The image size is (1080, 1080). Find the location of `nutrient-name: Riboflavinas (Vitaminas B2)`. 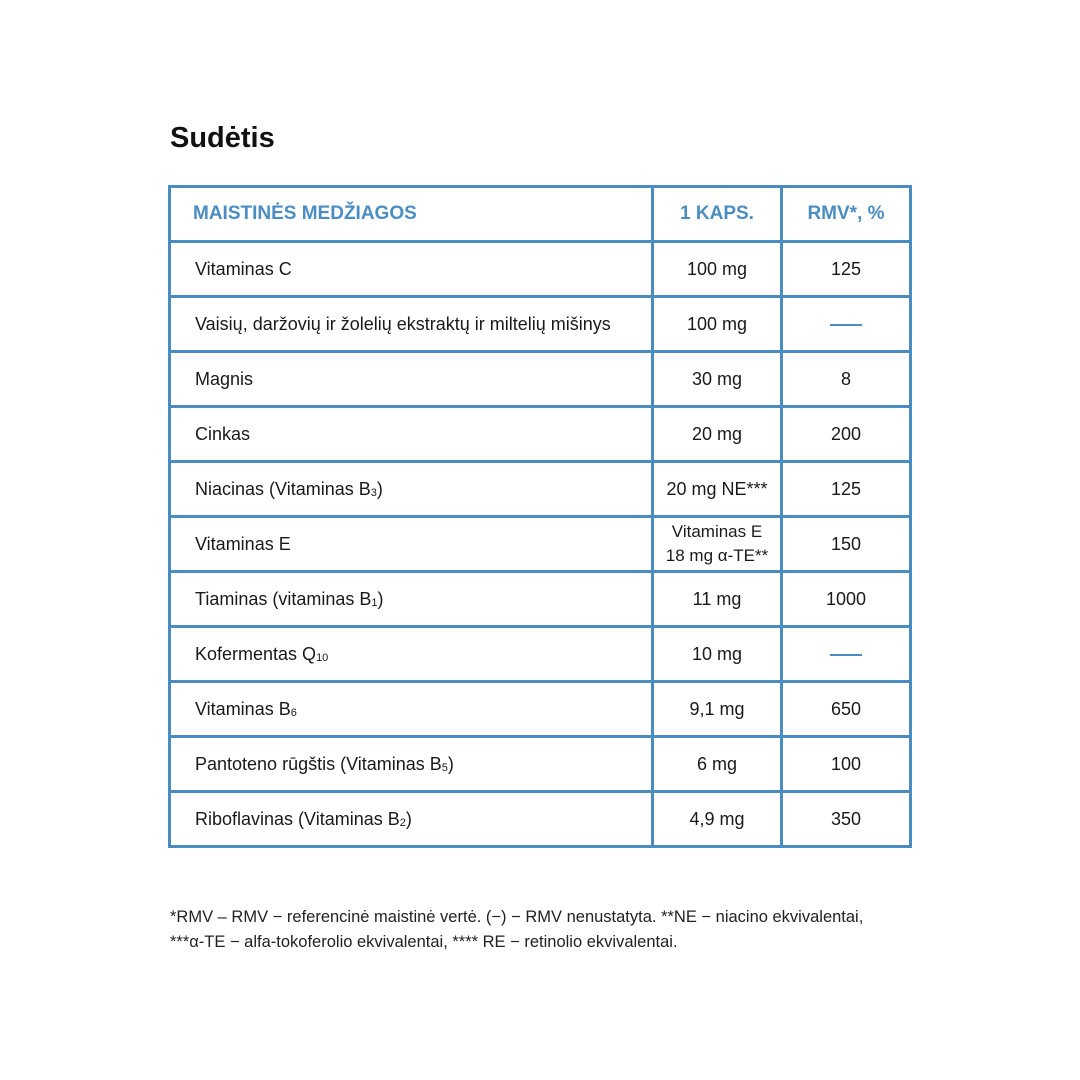

nutrient-name: Riboflavinas (Vitaminas B2) is located at coordinates (411, 819).